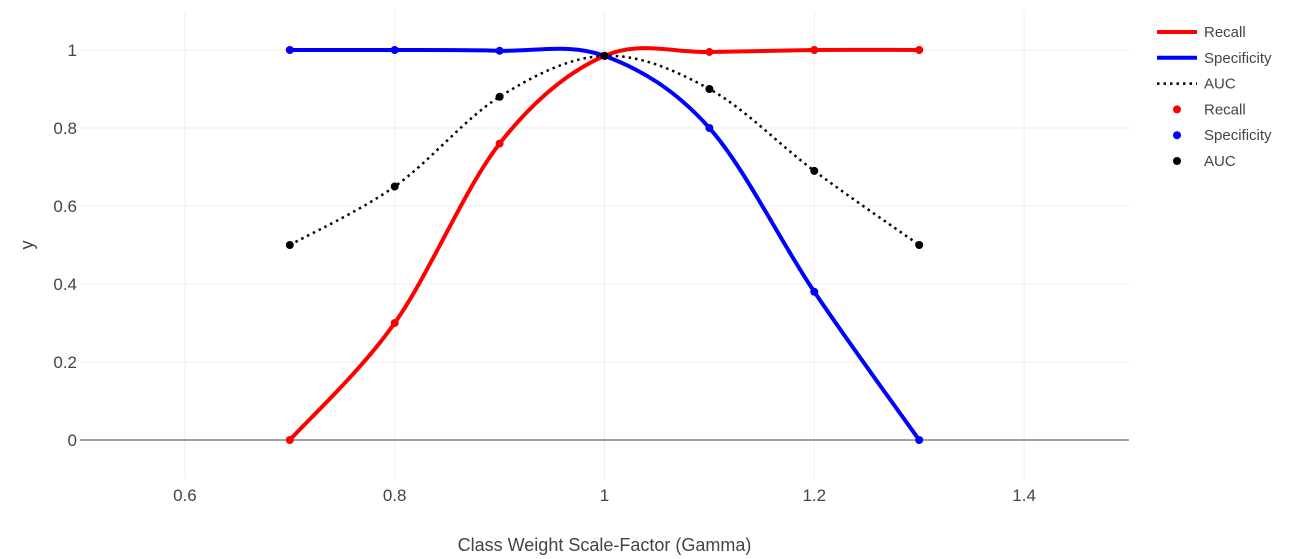  I want to click on legend-marker-specificity, so click(1177, 135).